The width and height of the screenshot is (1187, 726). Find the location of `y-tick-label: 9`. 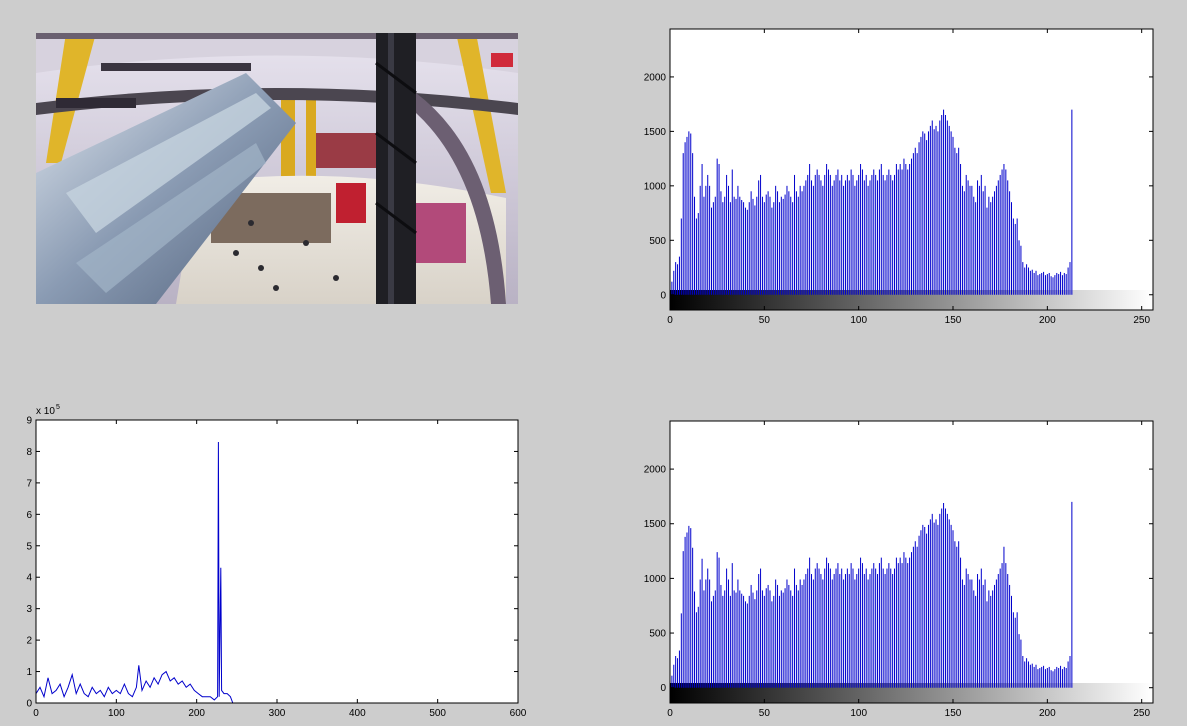

y-tick-label: 9 is located at coordinates (29, 421).